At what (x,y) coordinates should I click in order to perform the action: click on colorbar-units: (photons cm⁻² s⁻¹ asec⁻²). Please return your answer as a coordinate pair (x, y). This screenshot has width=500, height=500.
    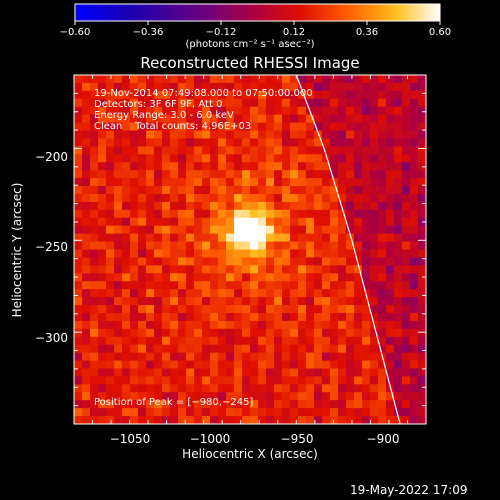
    Looking at the image, I should click on (250, 44).